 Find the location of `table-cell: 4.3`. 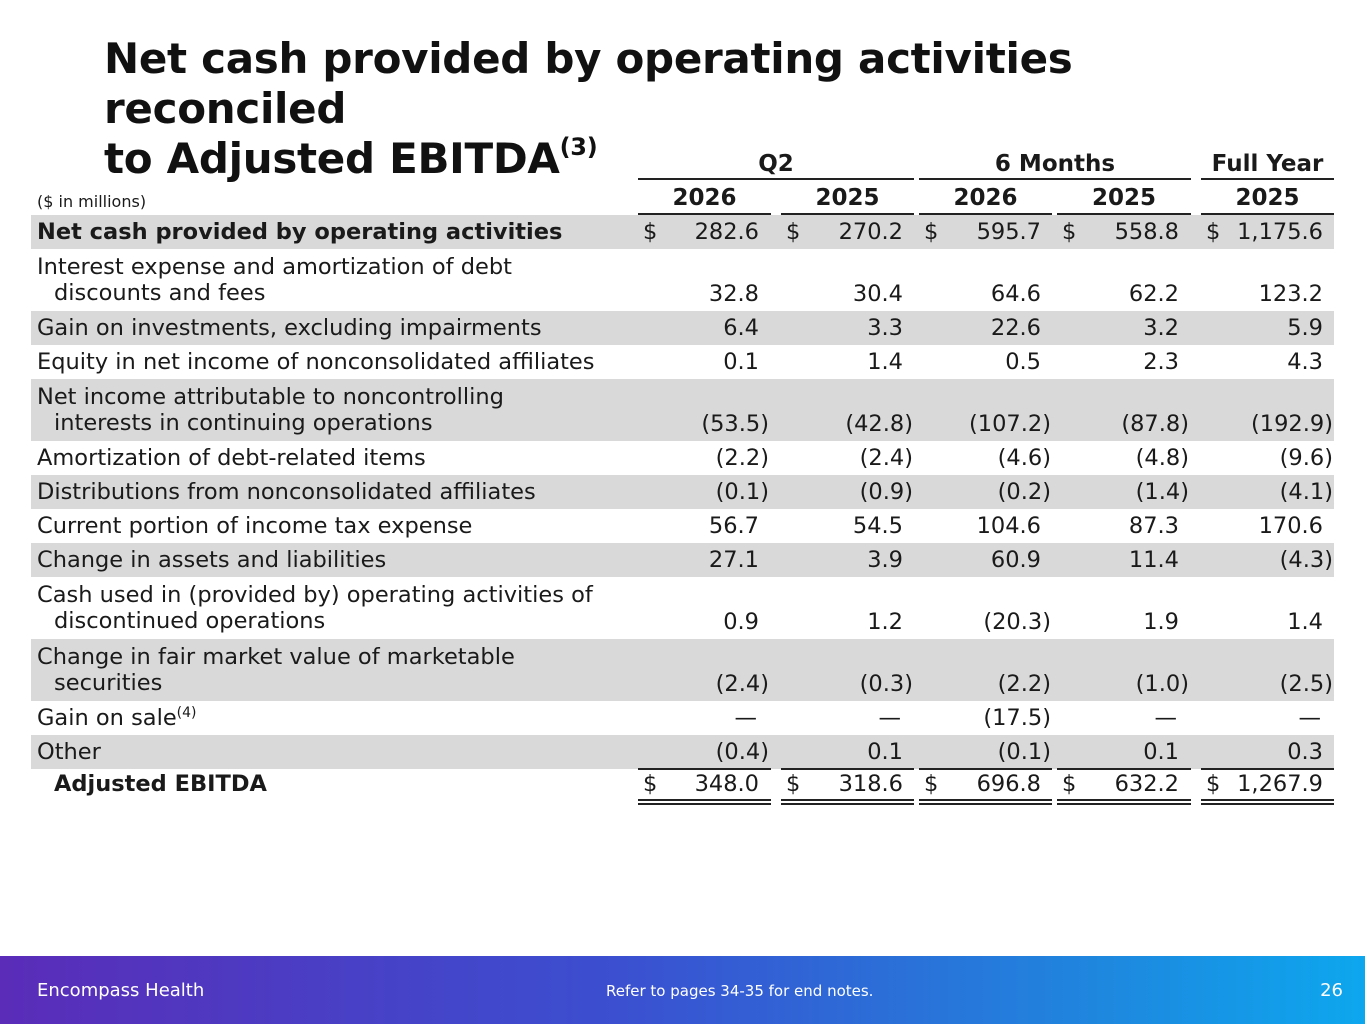

table-cell: 4.3 is located at coordinates (1305, 362).